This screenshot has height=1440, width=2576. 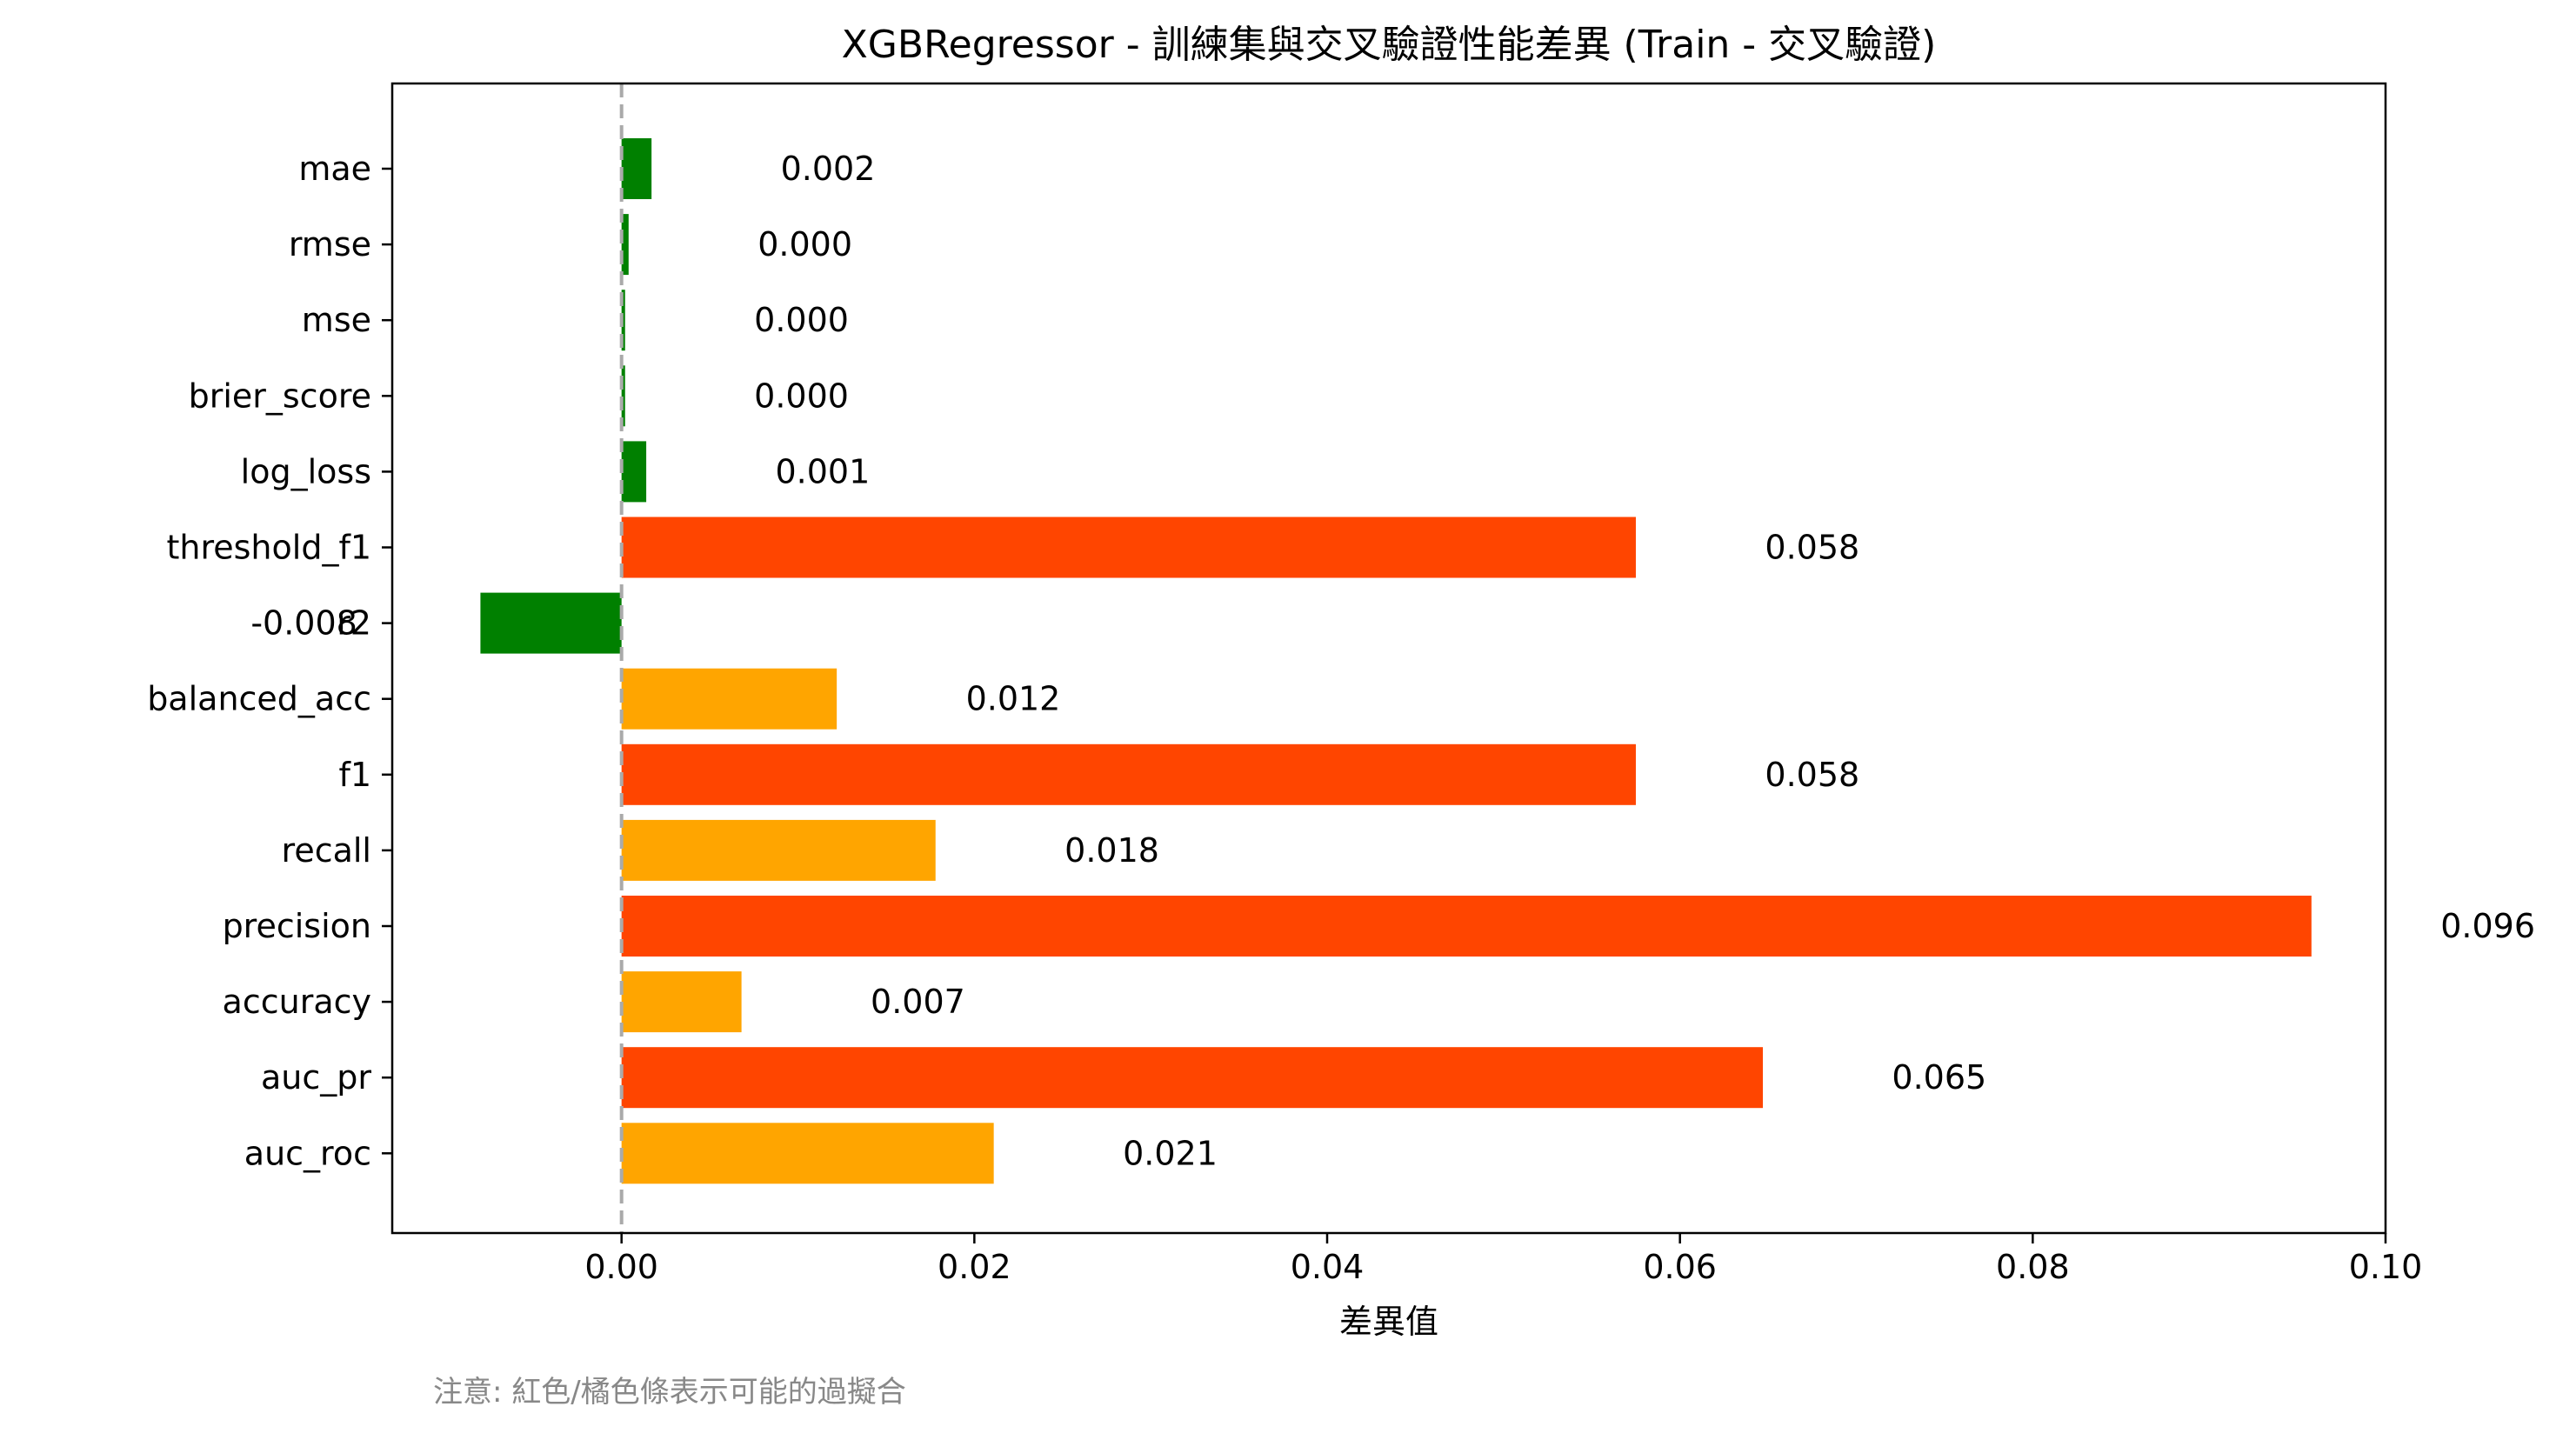 What do you see at coordinates (1388, 1322) in the screenshot?
I see `x-axis-label: 差異值` at bounding box center [1388, 1322].